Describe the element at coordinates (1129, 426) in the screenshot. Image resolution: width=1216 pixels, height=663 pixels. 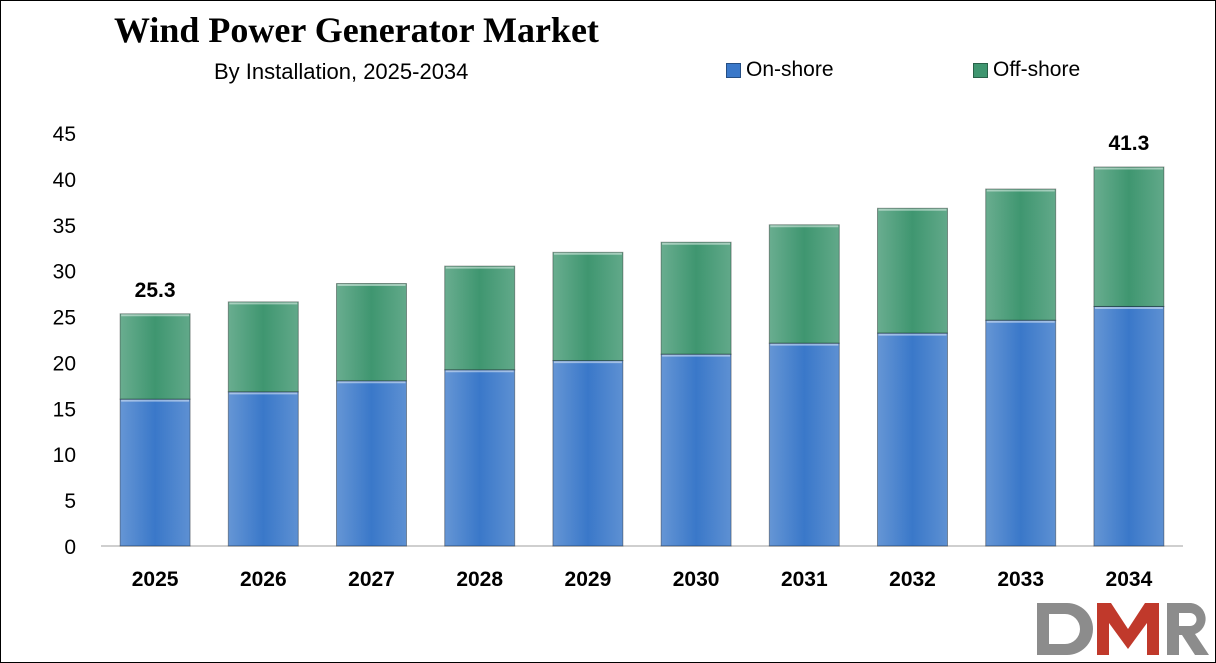
I see `bar-on-shore-2034` at that location.